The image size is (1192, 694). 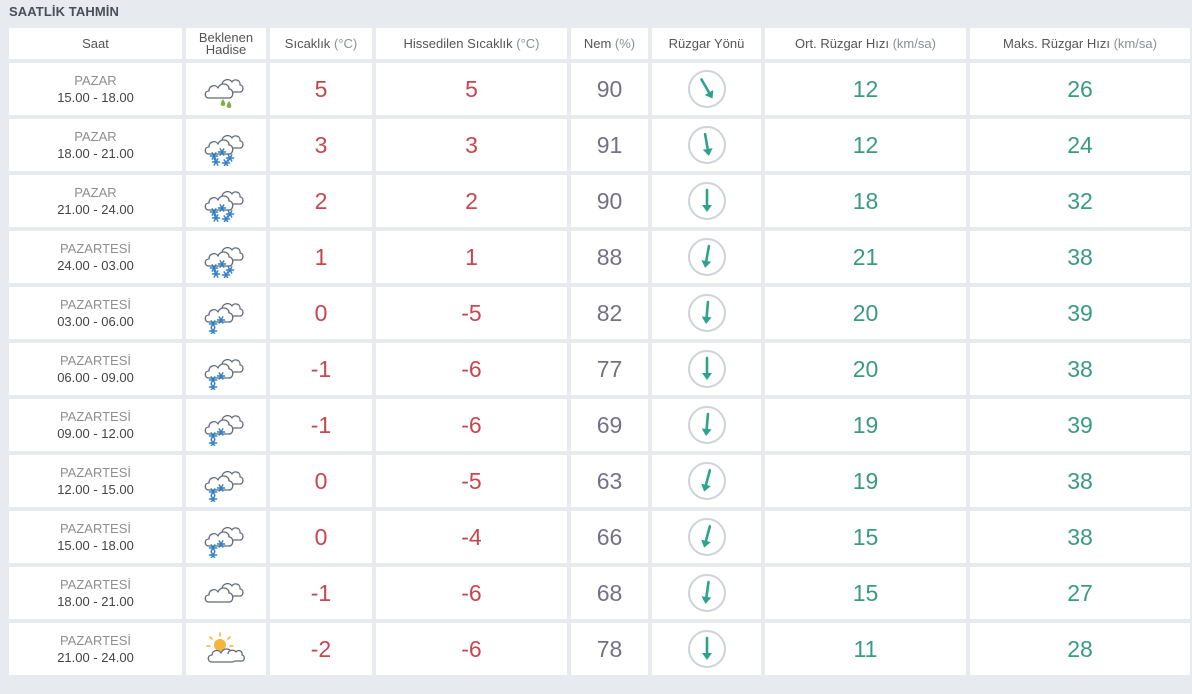 What do you see at coordinates (471, 200) in the screenshot?
I see `feels-like-value: 2` at bounding box center [471, 200].